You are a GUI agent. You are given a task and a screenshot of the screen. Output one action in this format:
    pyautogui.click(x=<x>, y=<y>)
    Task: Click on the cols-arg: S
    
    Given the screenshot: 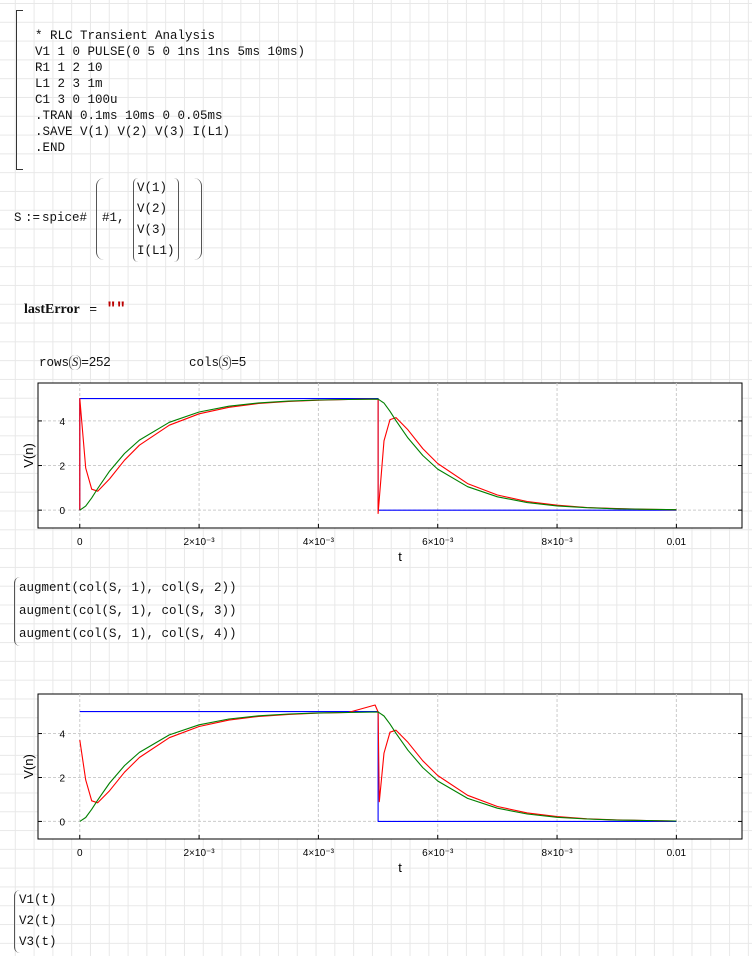 What is the action you would take?
    pyautogui.click(x=225, y=362)
    